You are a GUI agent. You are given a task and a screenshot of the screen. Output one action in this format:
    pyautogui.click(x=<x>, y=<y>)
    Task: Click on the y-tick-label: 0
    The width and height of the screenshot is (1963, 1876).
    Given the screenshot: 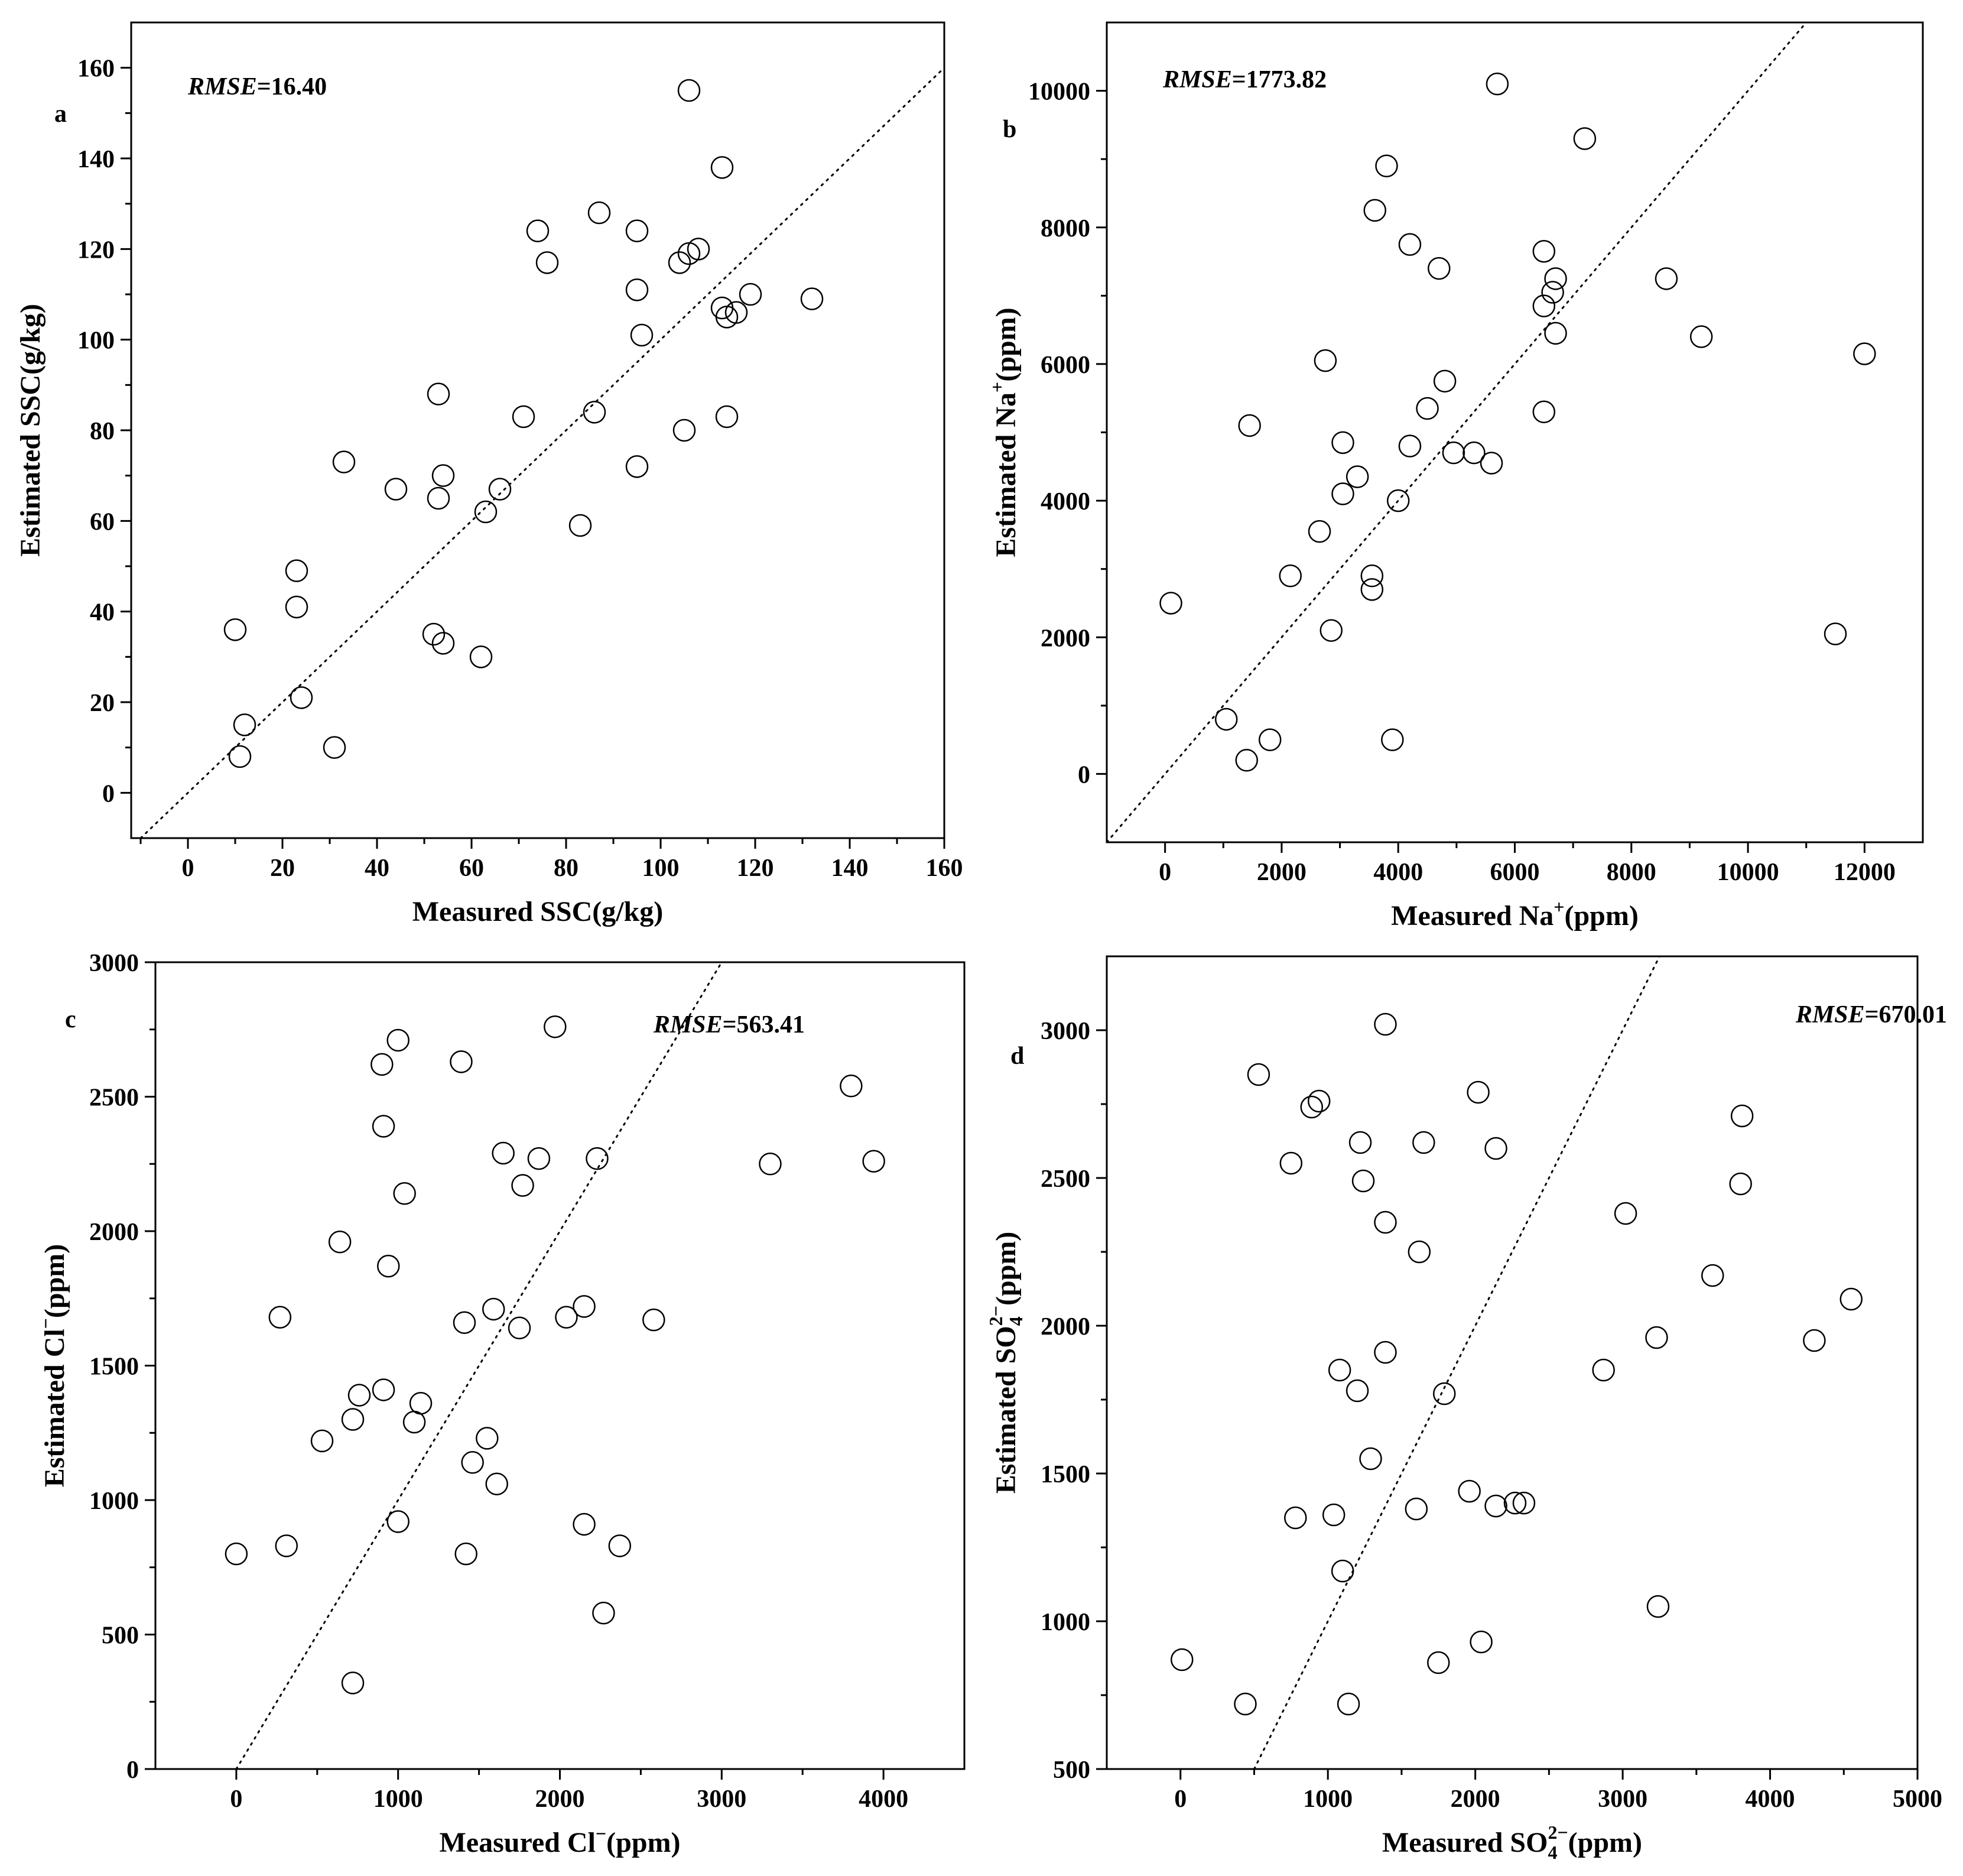 What is the action you would take?
    pyautogui.click(x=1084, y=774)
    